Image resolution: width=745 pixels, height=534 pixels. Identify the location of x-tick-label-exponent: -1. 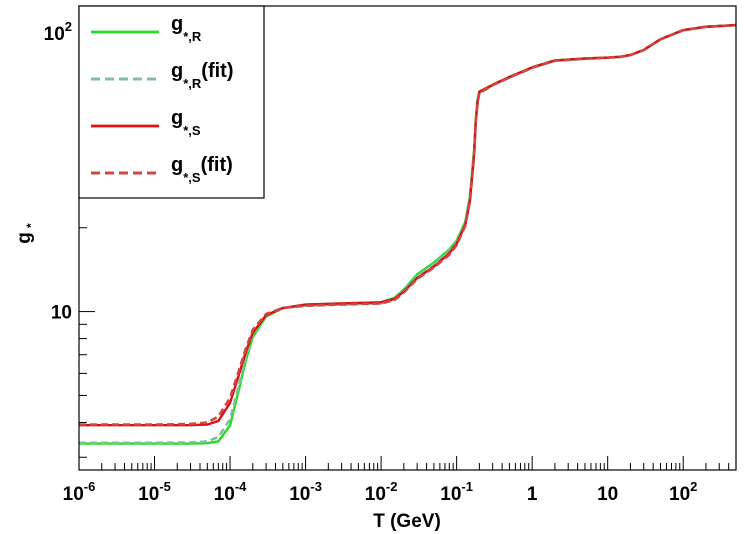
(467, 486).